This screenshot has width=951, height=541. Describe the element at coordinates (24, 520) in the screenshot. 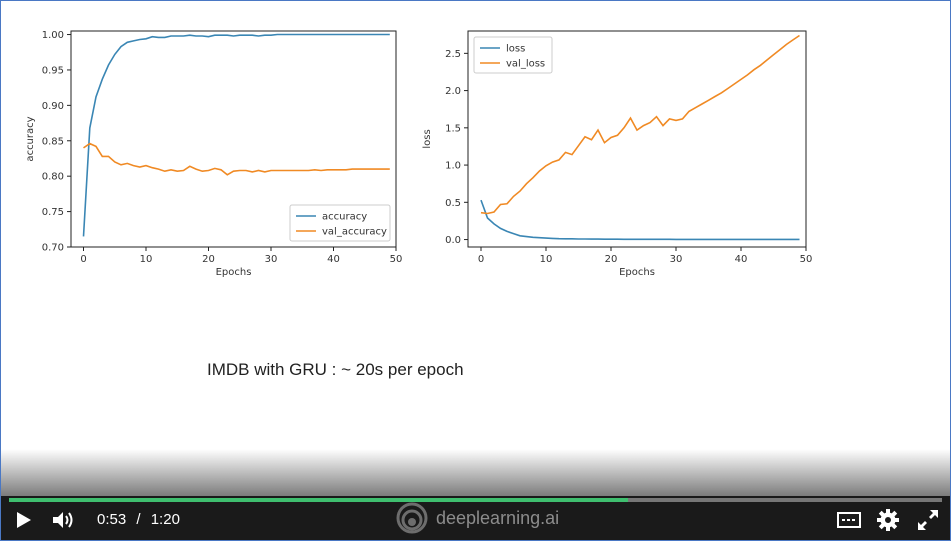

I see `play-icon` at that location.